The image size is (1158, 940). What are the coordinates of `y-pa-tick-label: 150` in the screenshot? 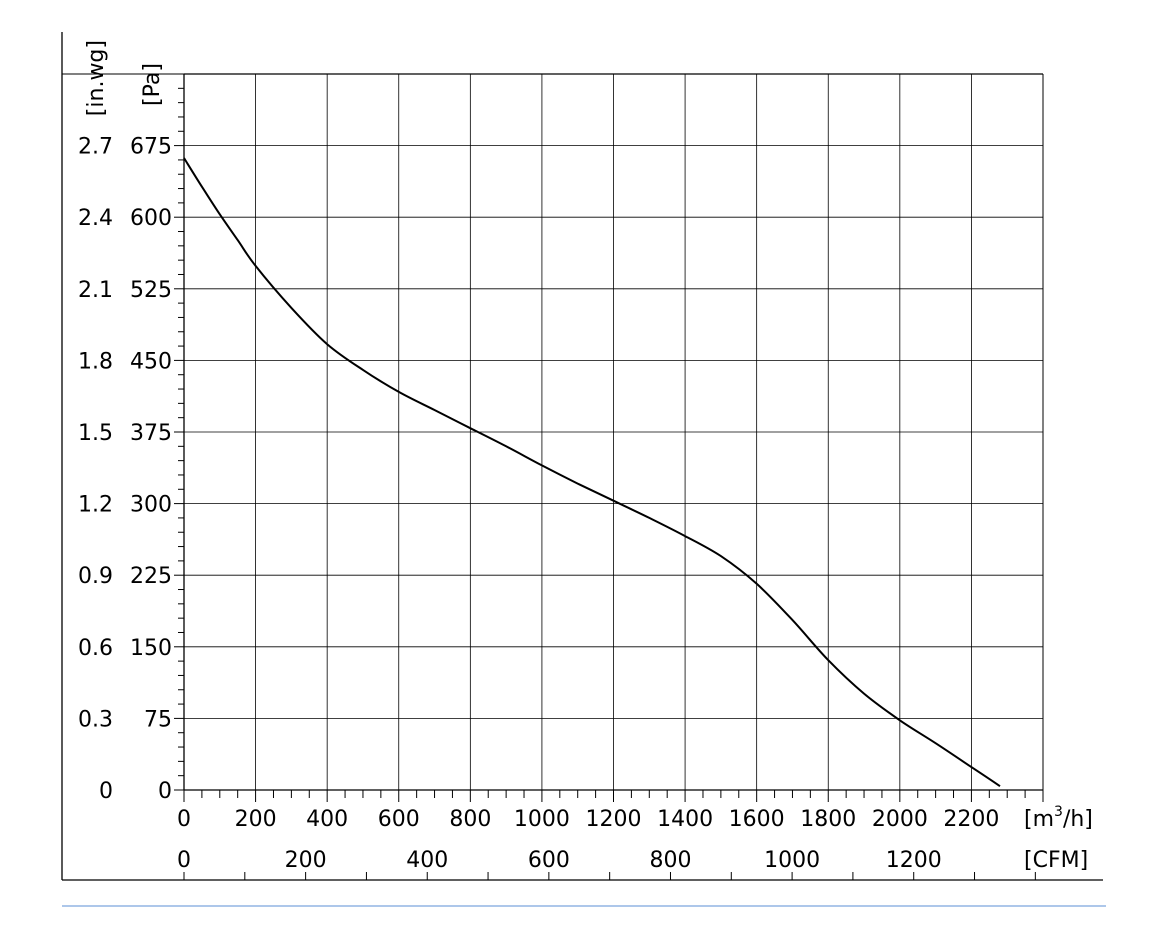 It's located at (151, 648).